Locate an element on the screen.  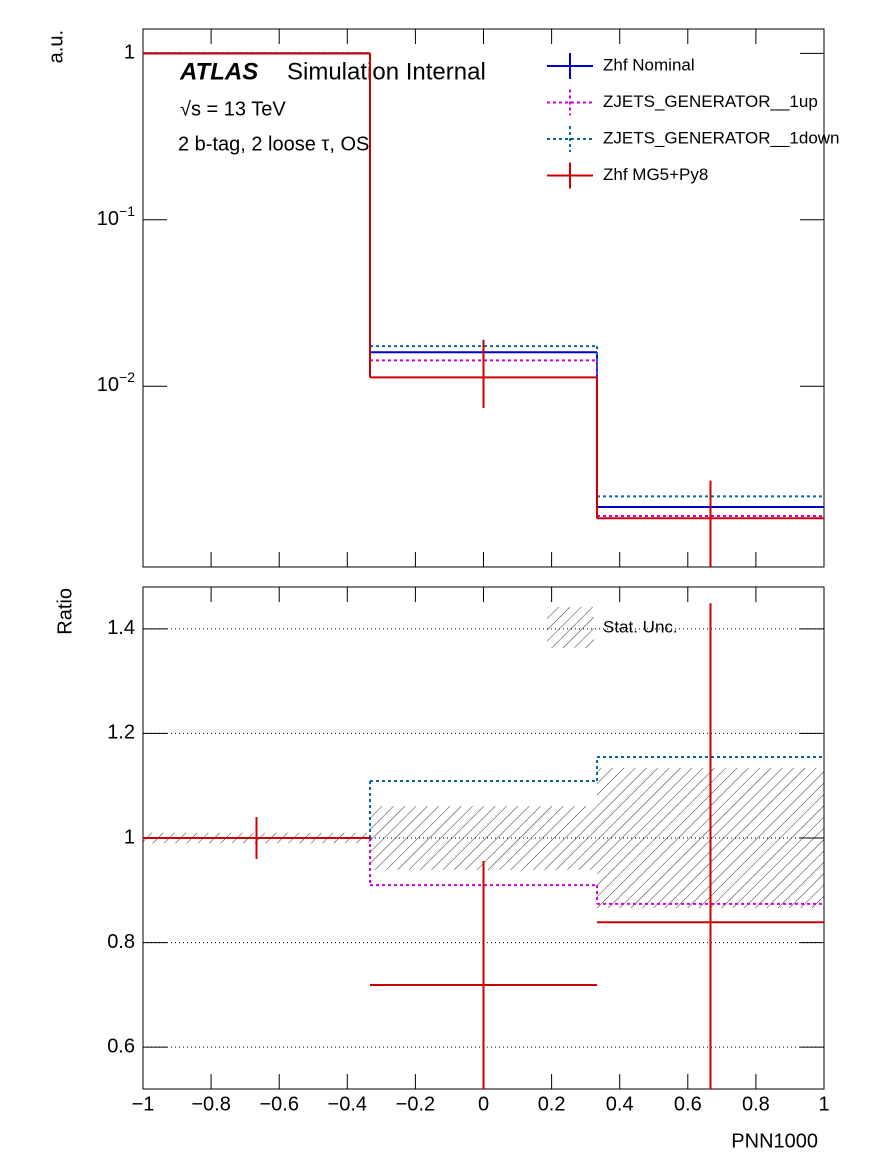
x-tick-label: 0.2 is located at coordinates (552, 1104).